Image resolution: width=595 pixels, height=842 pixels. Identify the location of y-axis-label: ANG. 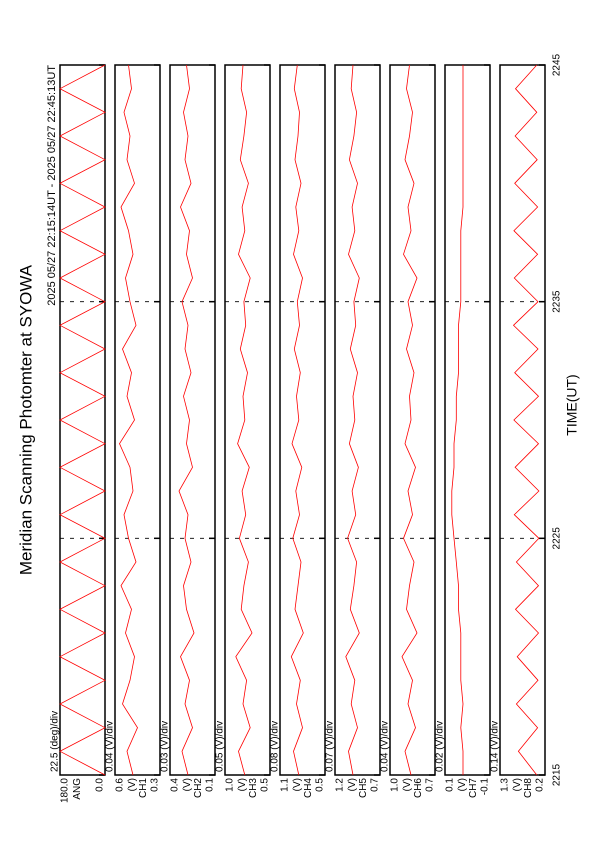
(77, 789).